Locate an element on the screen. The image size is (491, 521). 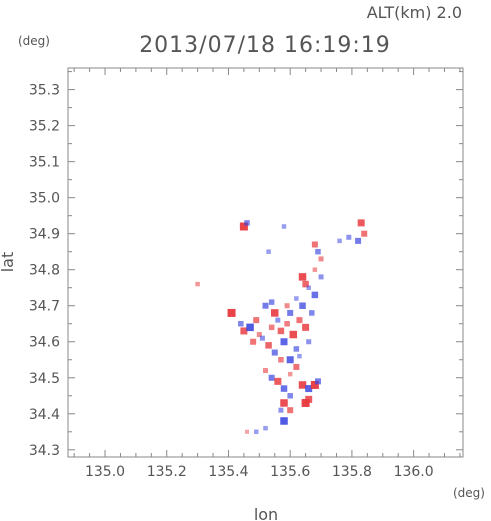
x-tick-label: 135.6 is located at coordinates (290, 472).